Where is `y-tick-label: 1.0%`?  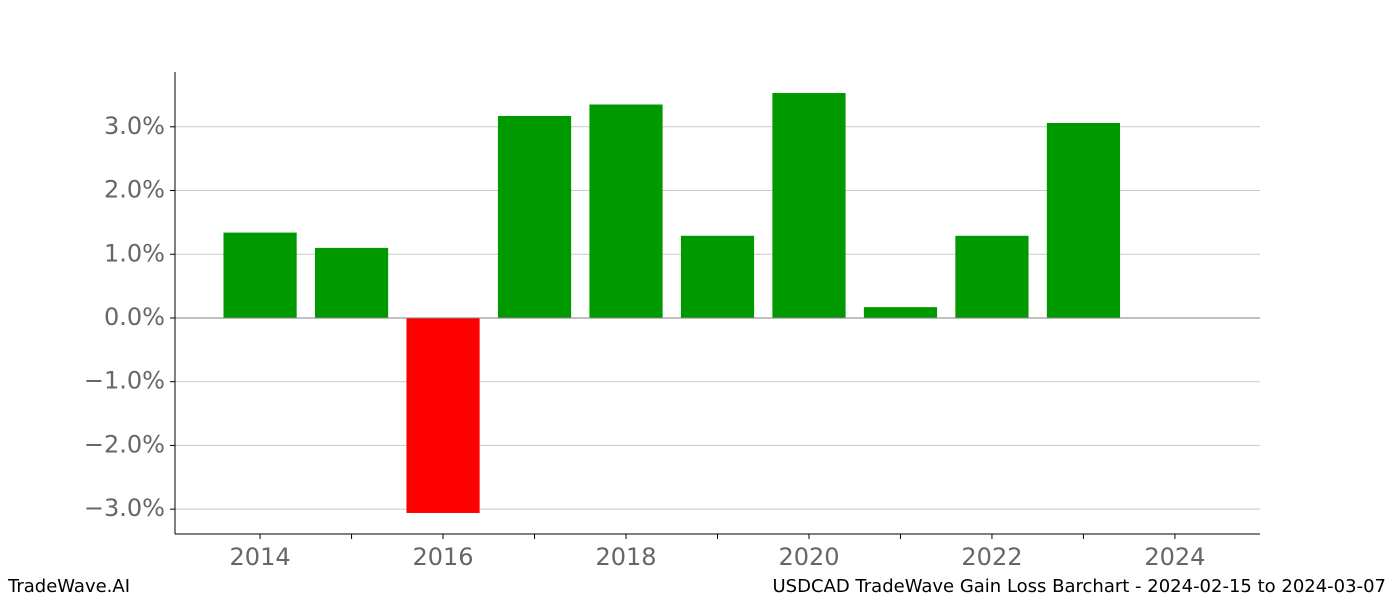
y-tick-label: 1.0% is located at coordinates (134, 253).